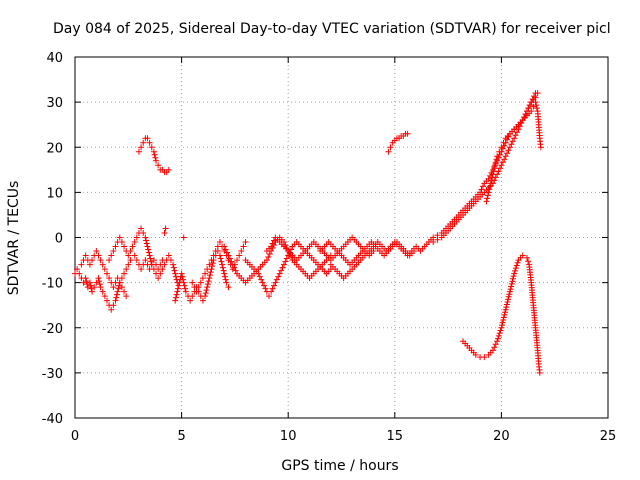 The width and height of the screenshot is (640, 480). What do you see at coordinates (14, 238) in the screenshot?
I see `y-axis-title: SDTVAR / TECUs` at bounding box center [14, 238].